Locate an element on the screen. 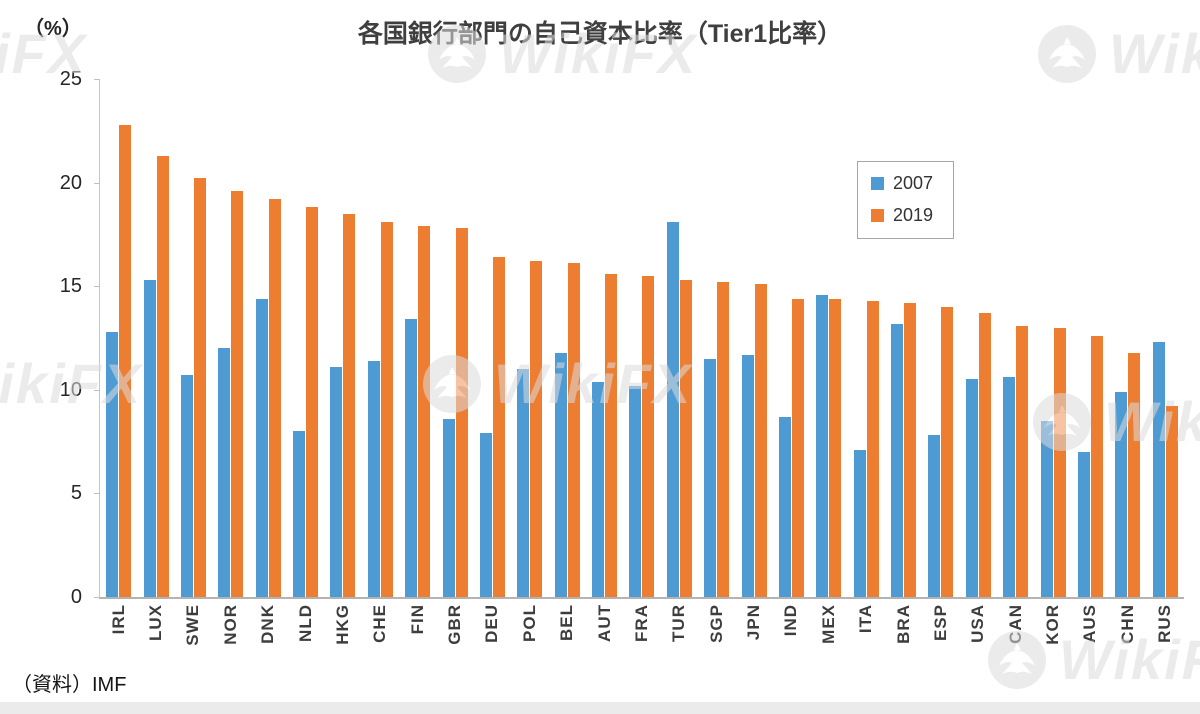  x-label-ESP: ESP is located at coordinates (940, 623).